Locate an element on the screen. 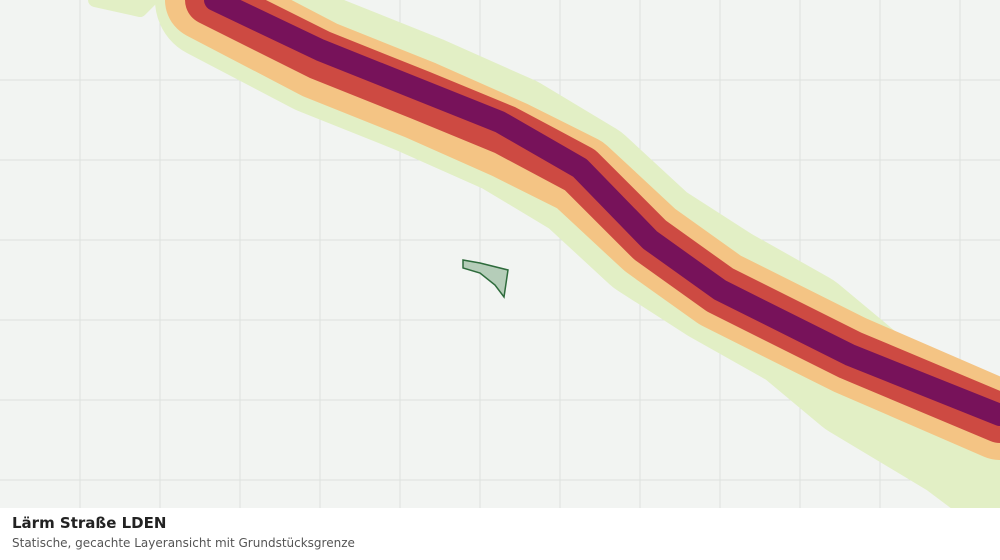 This screenshot has width=1000, height=560. parcel-boundary is located at coordinates (485, 279).